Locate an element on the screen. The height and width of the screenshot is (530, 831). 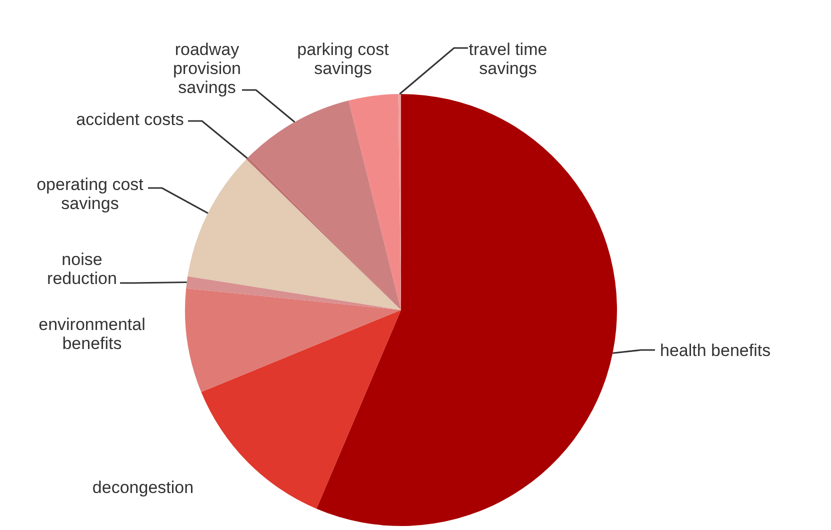
slice-label: environmental benefits is located at coordinates (92, 334).